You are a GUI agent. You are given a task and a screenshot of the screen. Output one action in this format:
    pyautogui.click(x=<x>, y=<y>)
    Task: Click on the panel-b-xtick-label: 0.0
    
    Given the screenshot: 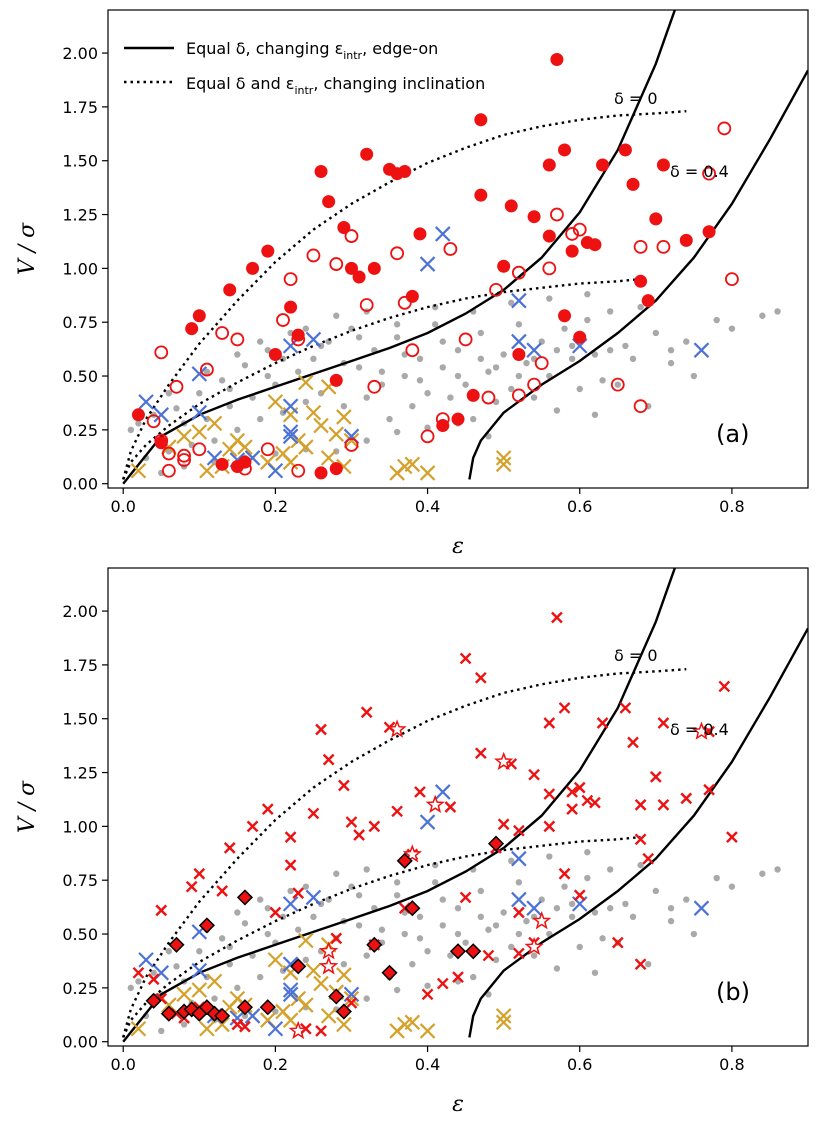 What is the action you would take?
    pyautogui.click(x=122, y=1064)
    